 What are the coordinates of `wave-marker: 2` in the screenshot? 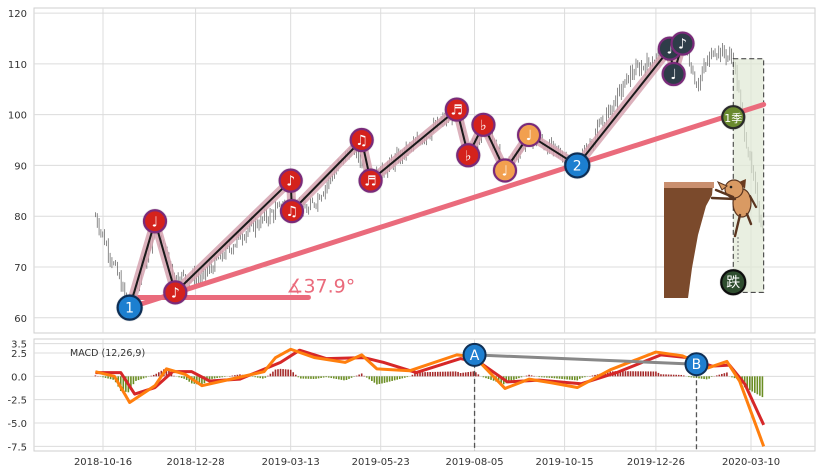 It's located at (577, 165).